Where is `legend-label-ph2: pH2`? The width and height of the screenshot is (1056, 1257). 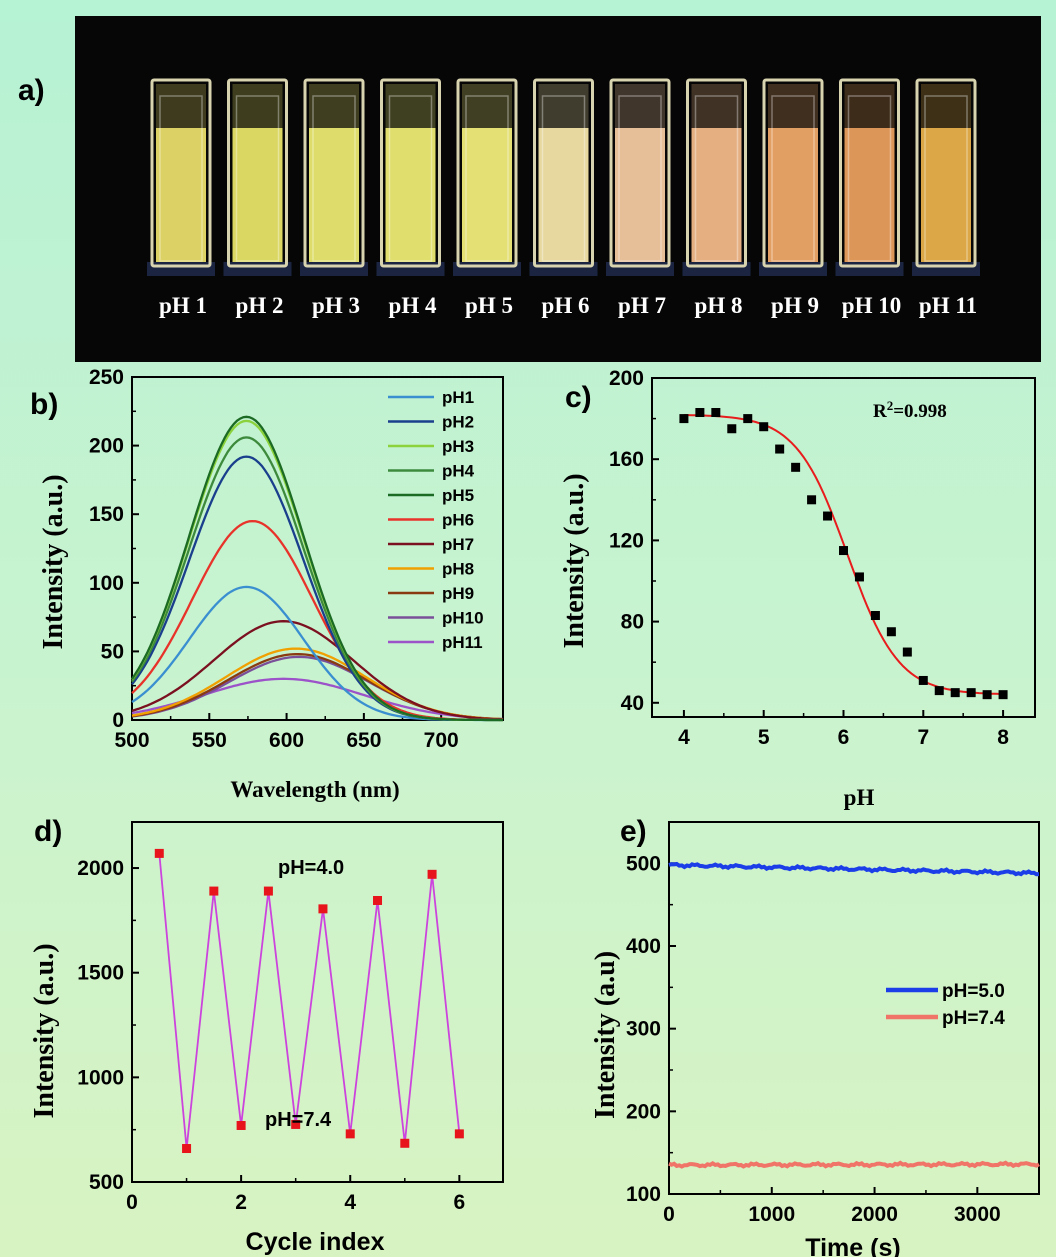
legend-label-ph2: pH2 is located at coordinates (458, 422).